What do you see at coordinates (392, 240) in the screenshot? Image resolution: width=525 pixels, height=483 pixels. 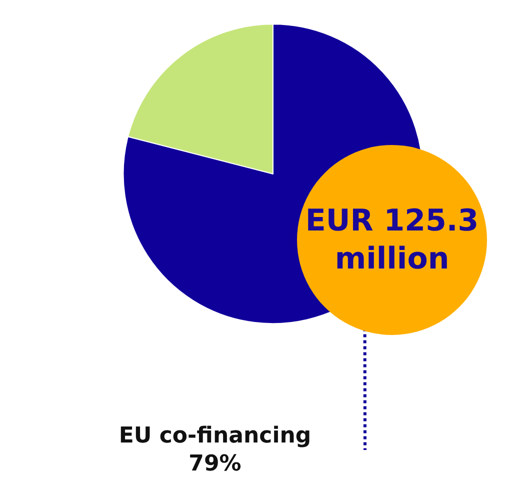 I see `text: EUR 125.3 million` at bounding box center [392, 240].